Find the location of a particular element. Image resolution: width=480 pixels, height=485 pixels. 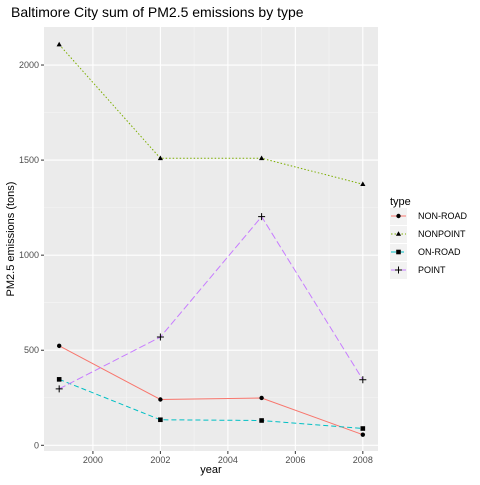

legend-item: NONPOINT is located at coordinates (428, 234).